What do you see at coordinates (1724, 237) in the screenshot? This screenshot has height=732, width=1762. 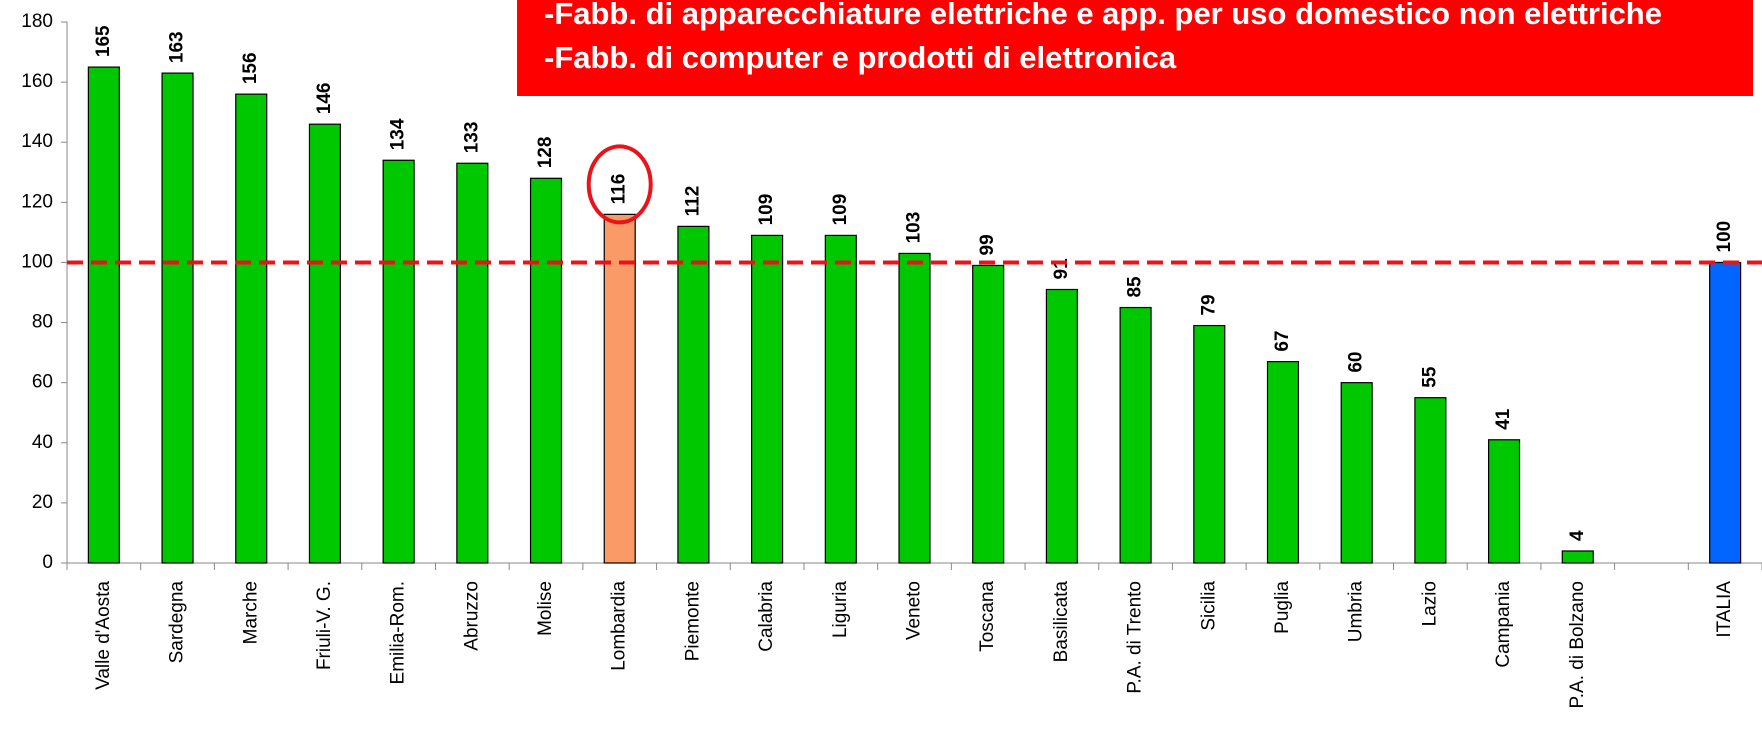 I see `value-label: 100` at bounding box center [1724, 237].